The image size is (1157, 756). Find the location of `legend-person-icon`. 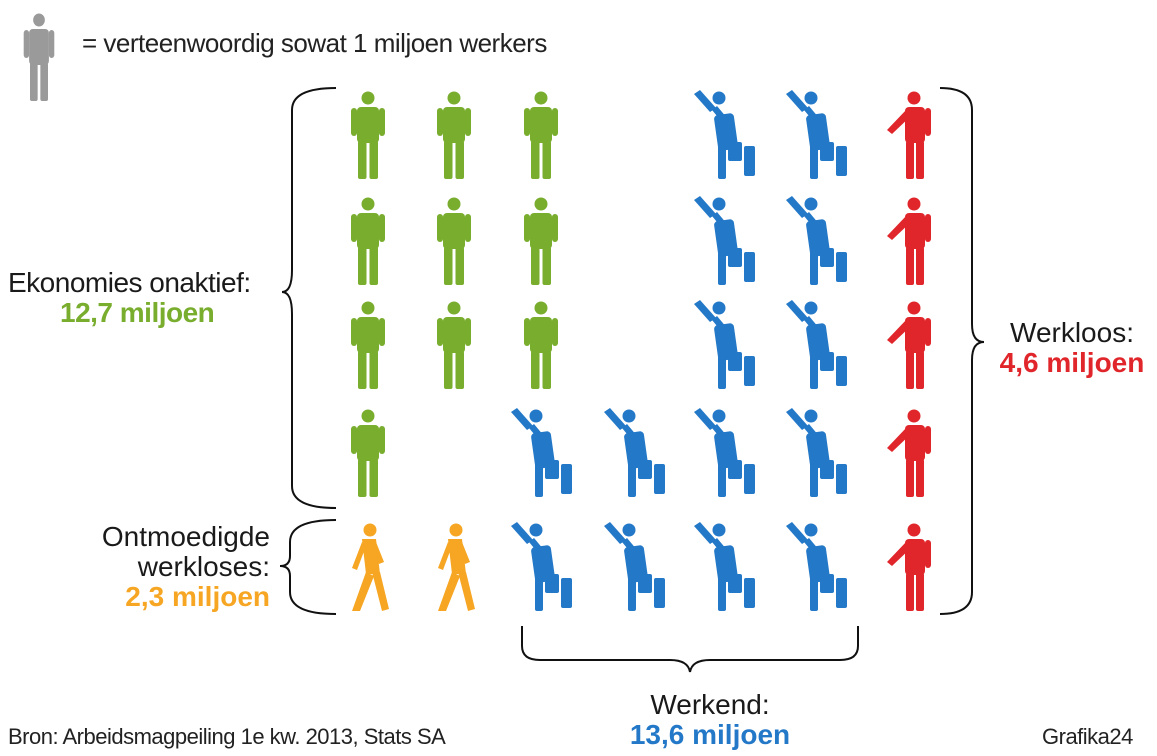

legend-person-icon is located at coordinates (39, 57).